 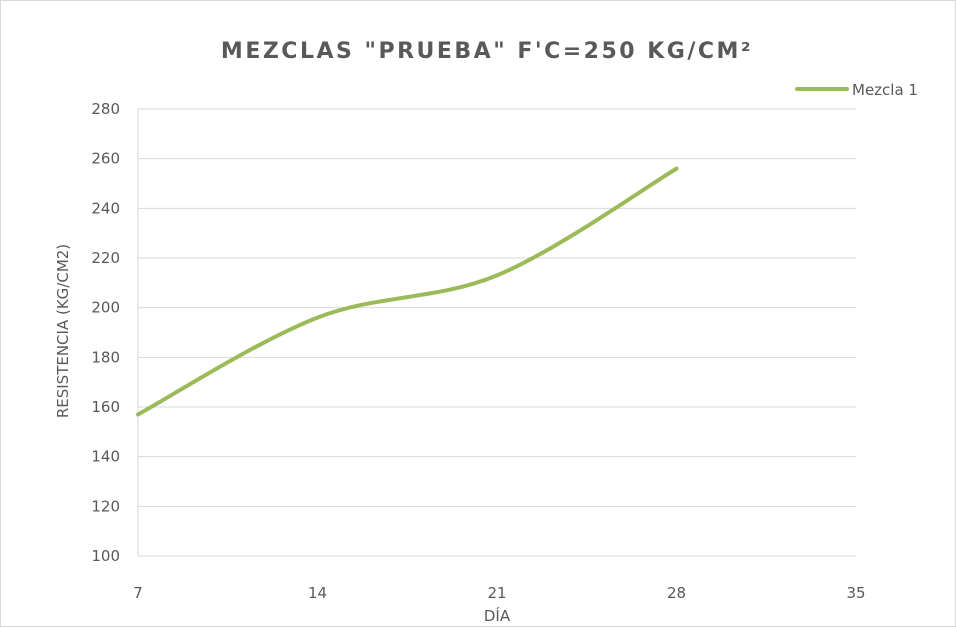 What do you see at coordinates (496, 593) in the screenshot?
I see `x-tick-label: 21` at bounding box center [496, 593].